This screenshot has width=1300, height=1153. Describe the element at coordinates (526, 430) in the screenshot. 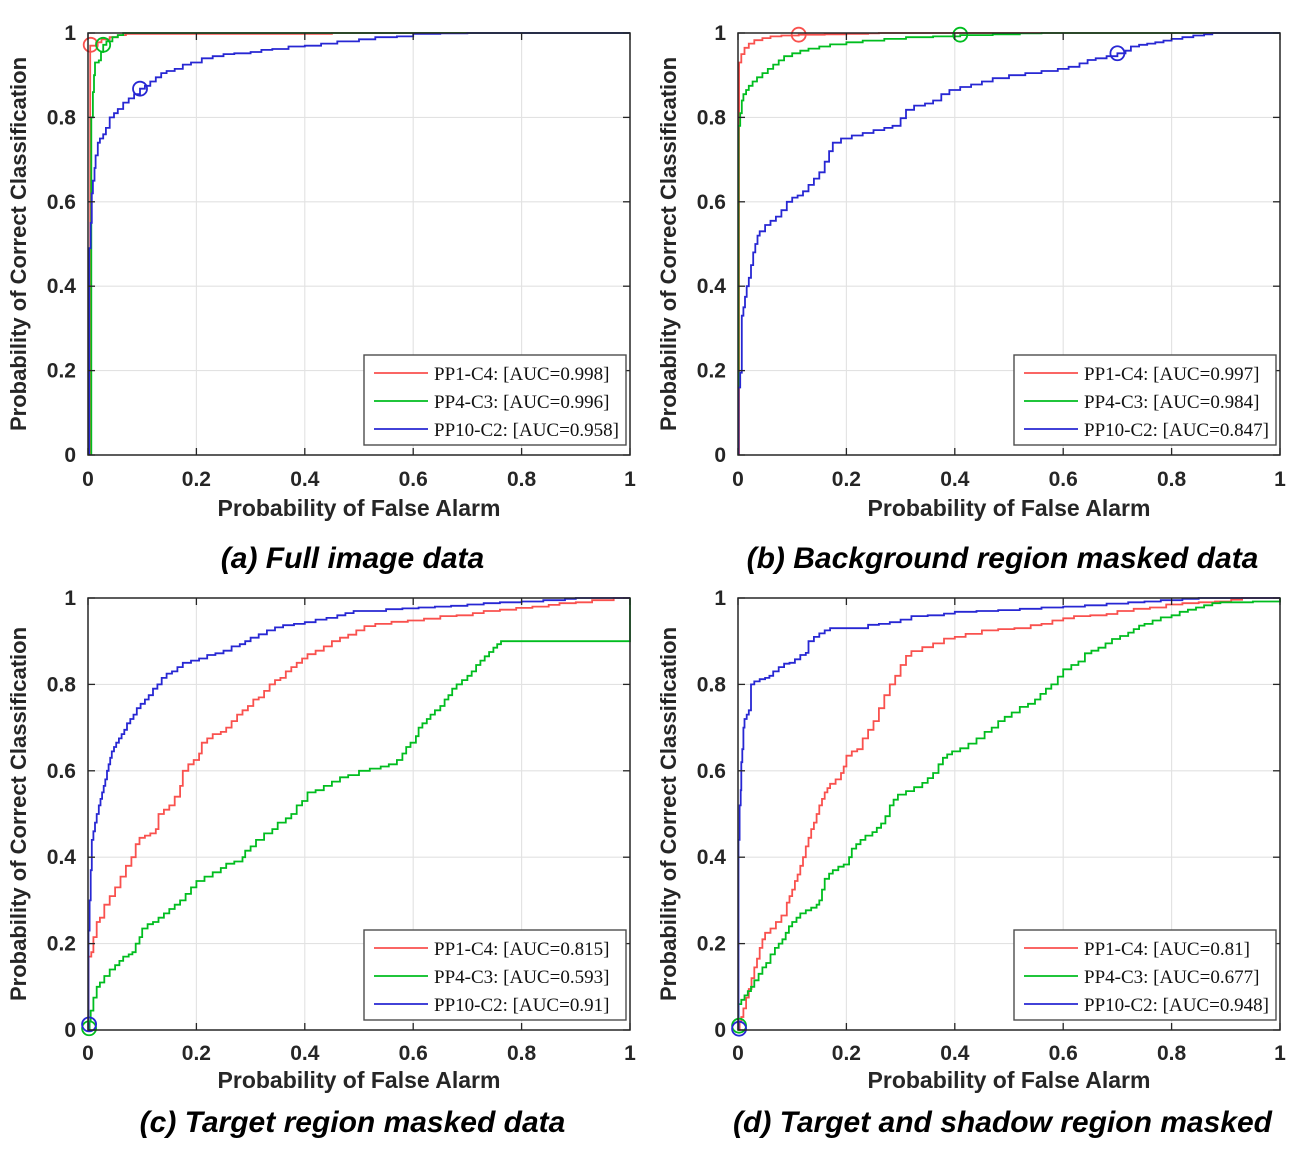

I see `legend-label-pp10-c2: PP10-C2: [AUC=0.958]` at that location.